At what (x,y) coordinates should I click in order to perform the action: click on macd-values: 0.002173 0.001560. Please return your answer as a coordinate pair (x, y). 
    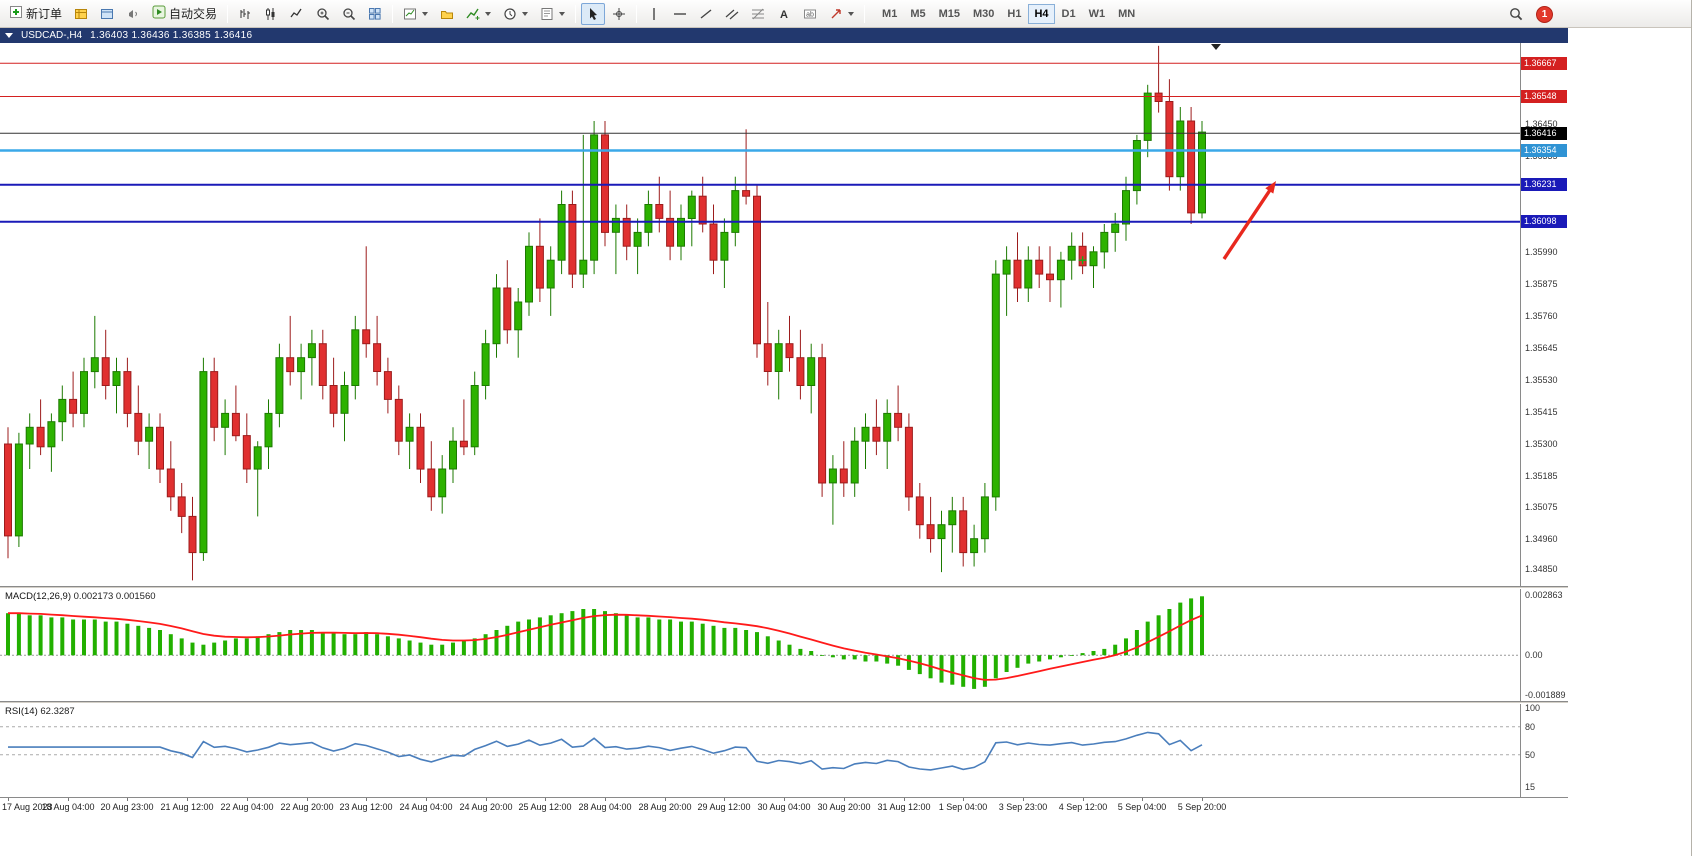
    Looking at the image, I should click on (114, 596).